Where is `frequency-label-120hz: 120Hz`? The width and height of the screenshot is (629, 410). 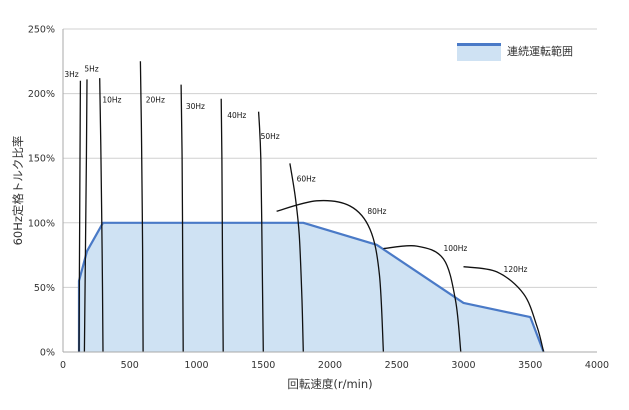
frequency-label-120hz: 120Hz is located at coordinates (516, 269).